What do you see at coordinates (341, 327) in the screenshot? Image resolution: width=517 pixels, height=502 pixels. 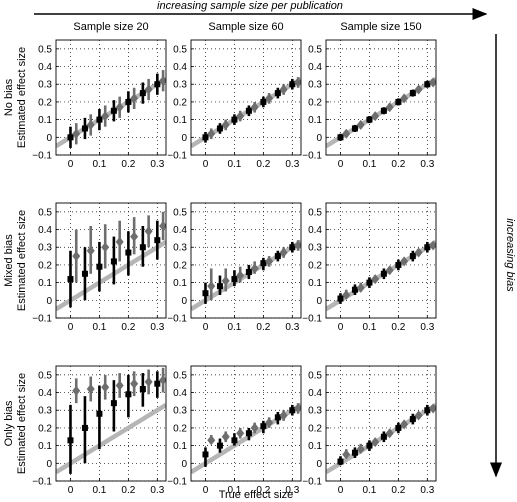 I see `x-tick-label: 0` at bounding box center [341, 327].